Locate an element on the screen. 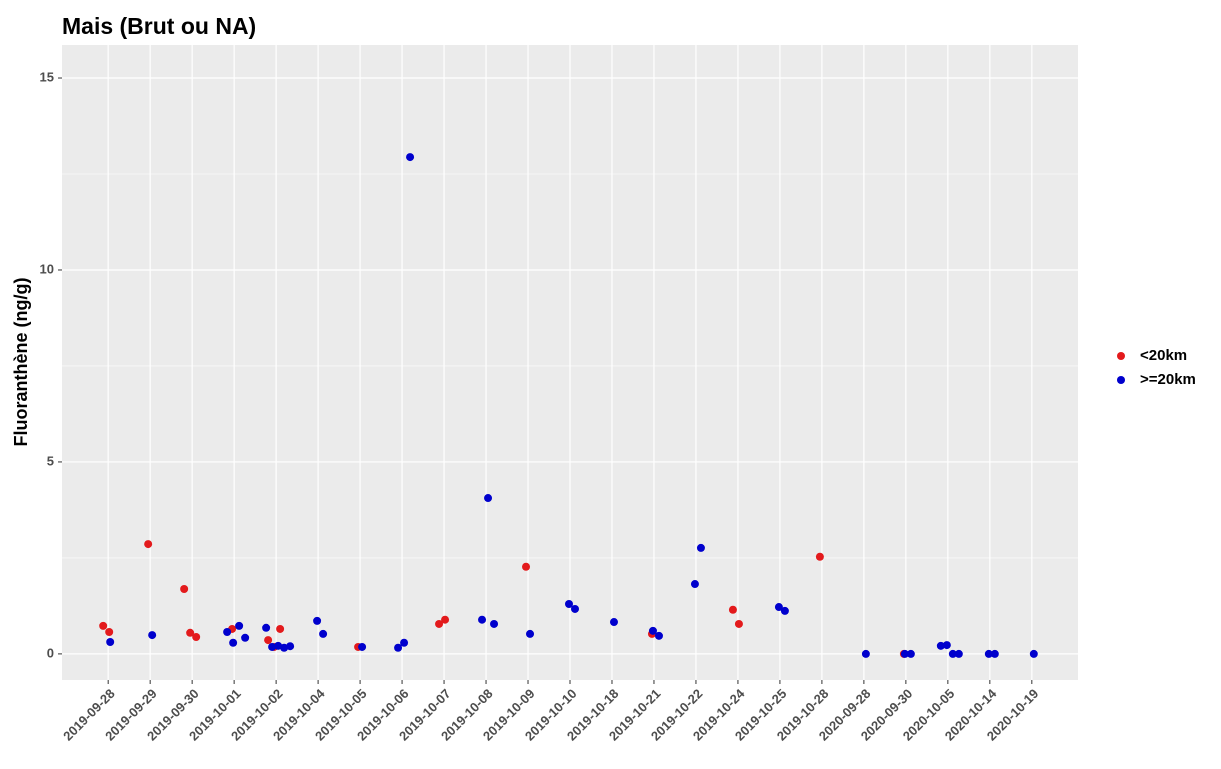 Image resolution: width=1221 pixels, height=769 pixels. legend-label: <20km is located at coordinates (1163, 355).